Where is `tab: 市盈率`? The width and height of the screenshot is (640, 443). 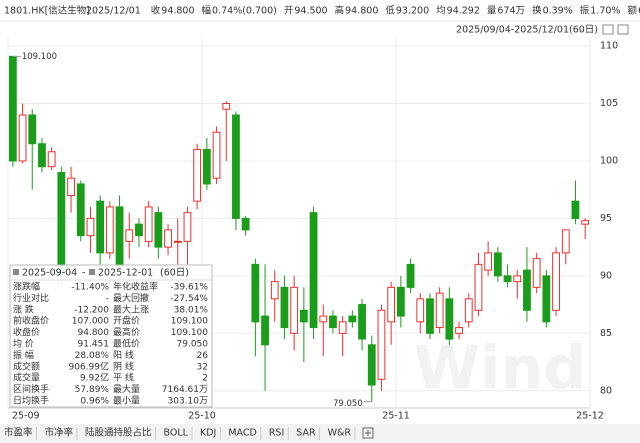 tab: 市盈率 is located at coordinates (18, 433).